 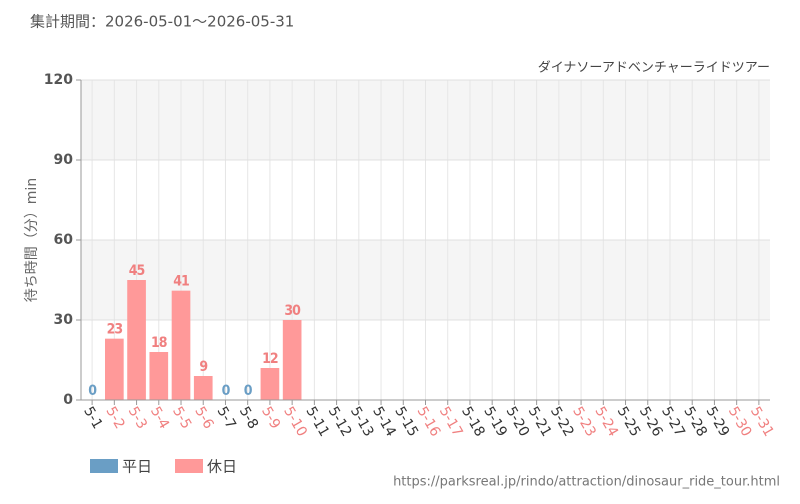 I want to click on x-tick-label: 5-5, so click(x=181, y=418).